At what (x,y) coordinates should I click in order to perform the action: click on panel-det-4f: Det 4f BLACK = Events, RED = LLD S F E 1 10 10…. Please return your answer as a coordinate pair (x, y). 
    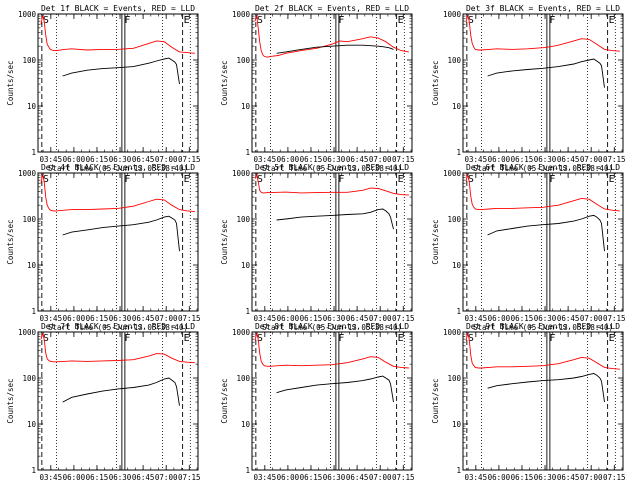
    Looking at the image, I should click on (103, 247).